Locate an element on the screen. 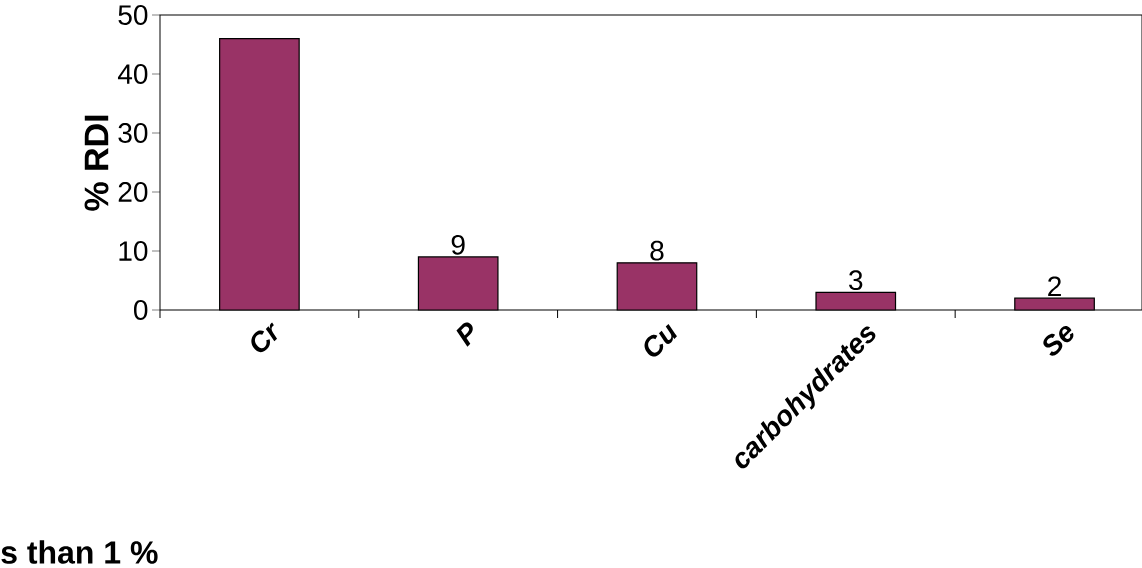  data-label: 8 is located at coordinates (657, 250).